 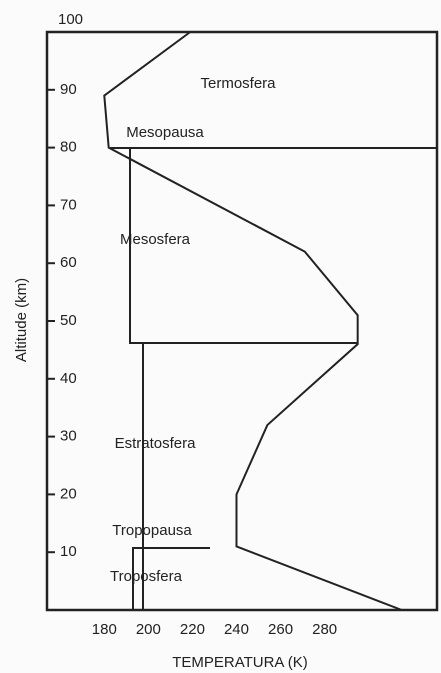 What do you see at coordinates (240, 662) in the screenshot?
I see `x-axis-label: TEMPERATURA (K)` at bounding box center [240, 662].